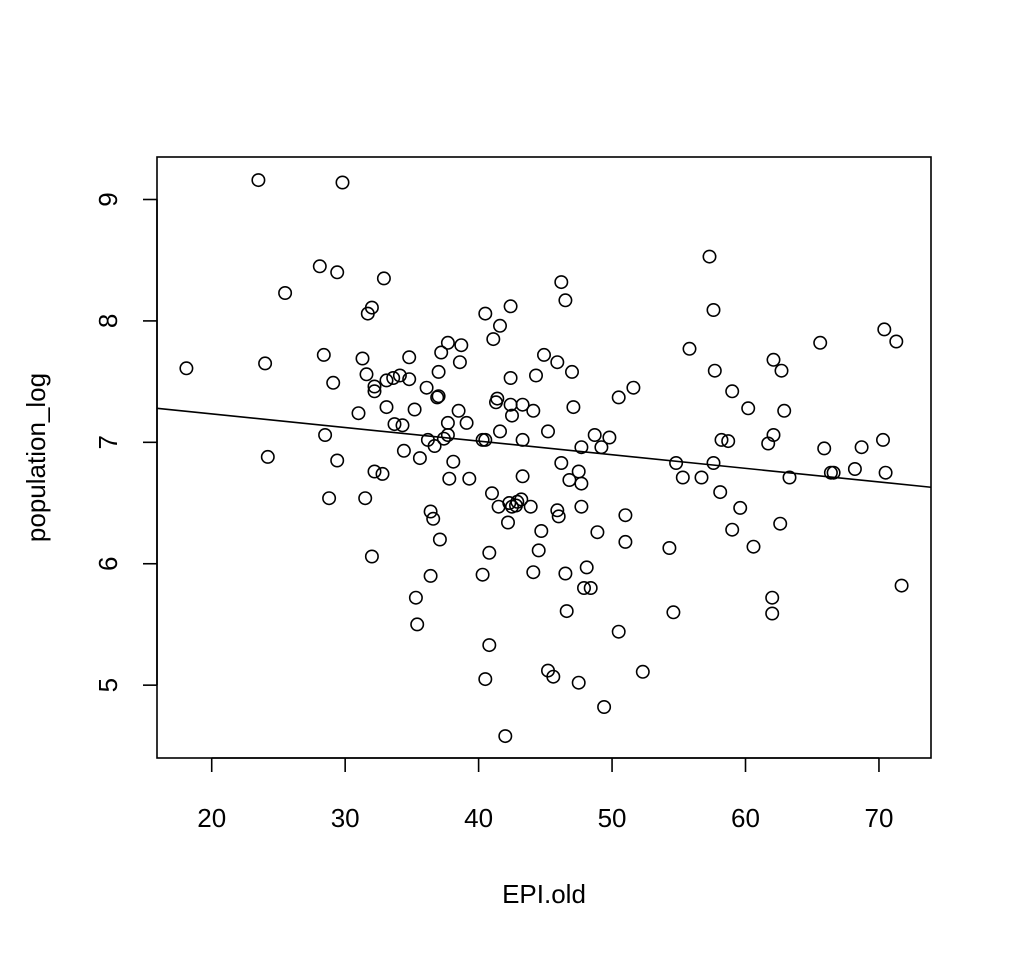  I want to click on x-axis-label: EPI.old, so click(544, 894).